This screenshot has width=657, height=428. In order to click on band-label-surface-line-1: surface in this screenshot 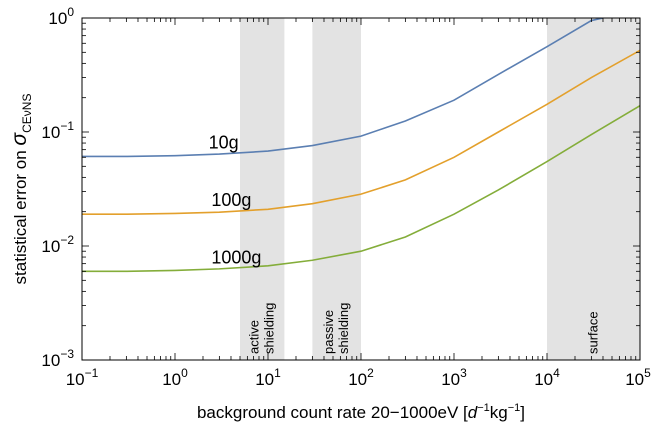, I will do `click(593, 332)`.